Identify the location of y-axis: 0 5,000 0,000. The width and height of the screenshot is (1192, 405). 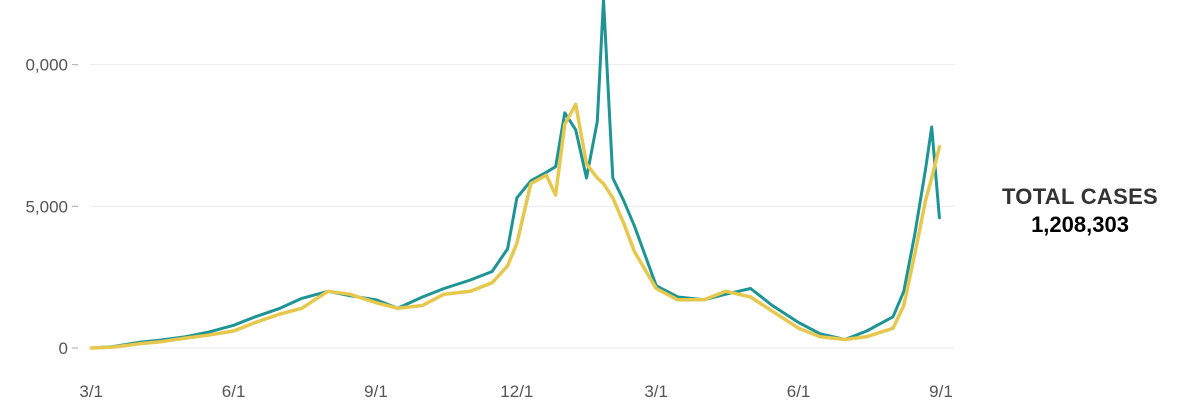
(51, 207).